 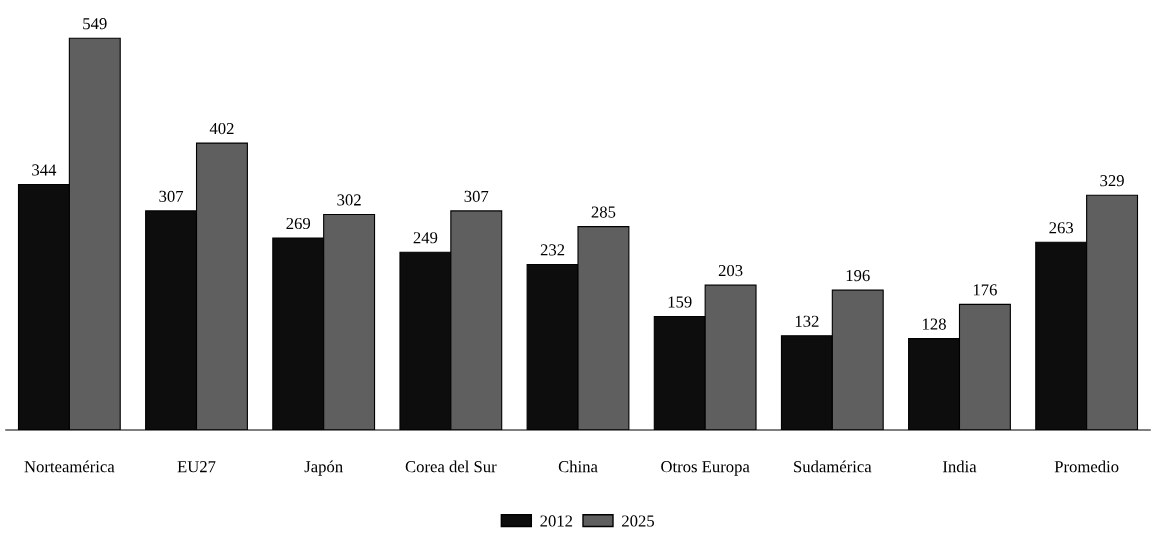 What do you see at coordinates (638, 521) in the screenshot?
I see `legend-label: 2025` at bounding box center [638, 521].